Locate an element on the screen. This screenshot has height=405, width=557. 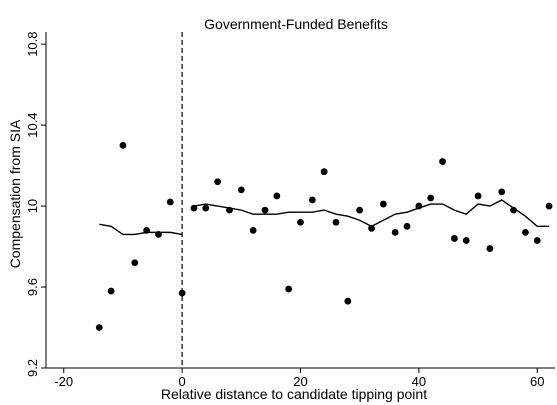
x-tick-label: -20 is located at coordinates (63, 381).